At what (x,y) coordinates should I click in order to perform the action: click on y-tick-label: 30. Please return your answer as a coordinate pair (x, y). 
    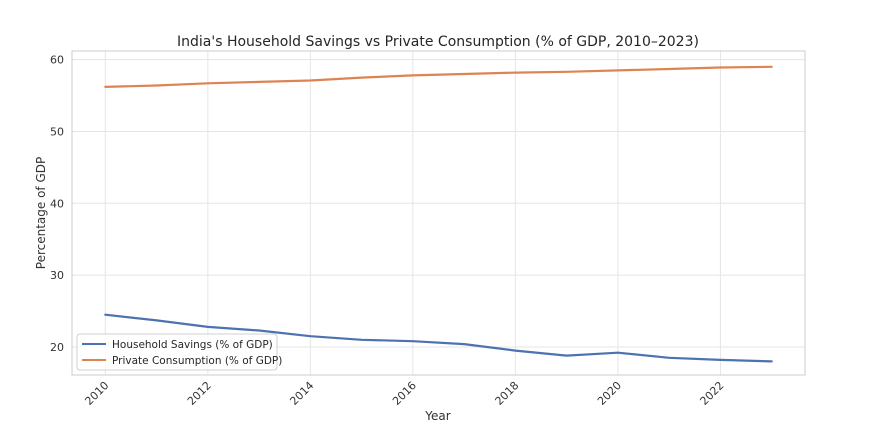
    Looking at the image, I should click on (57, 275).